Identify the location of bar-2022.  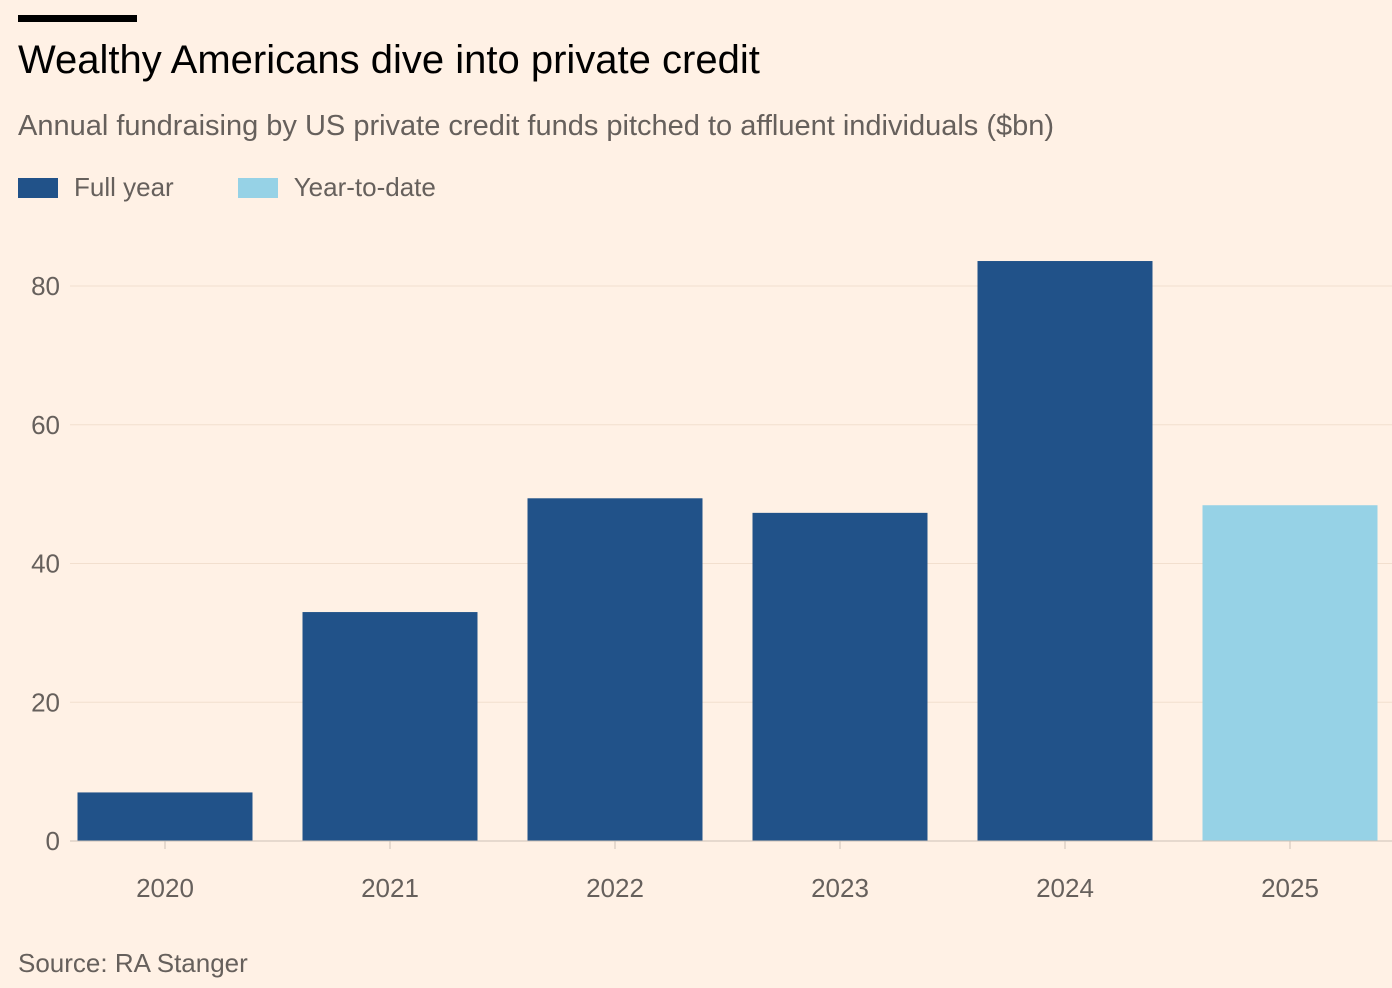
(615, 669).